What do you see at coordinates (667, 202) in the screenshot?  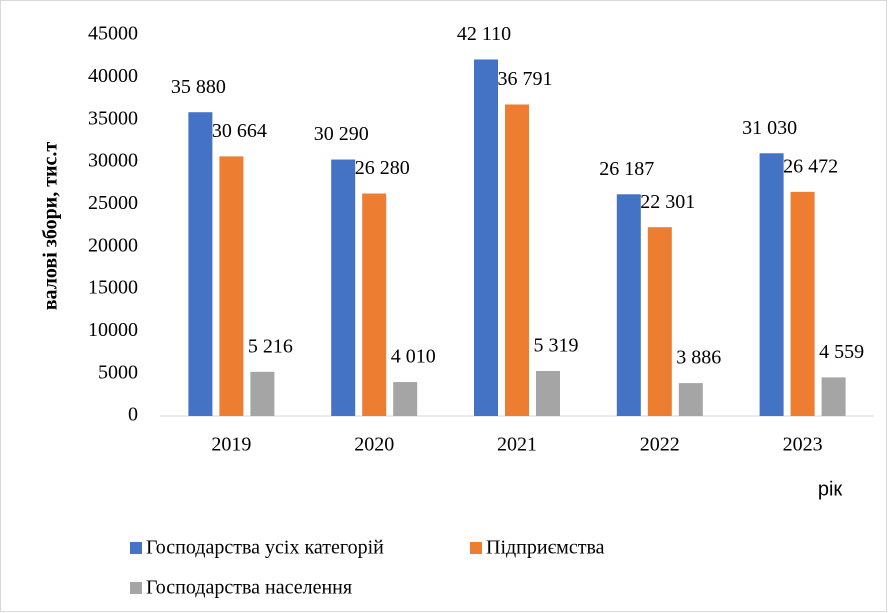 I see `data-label: 22 301` at bounding box center [667, 202].